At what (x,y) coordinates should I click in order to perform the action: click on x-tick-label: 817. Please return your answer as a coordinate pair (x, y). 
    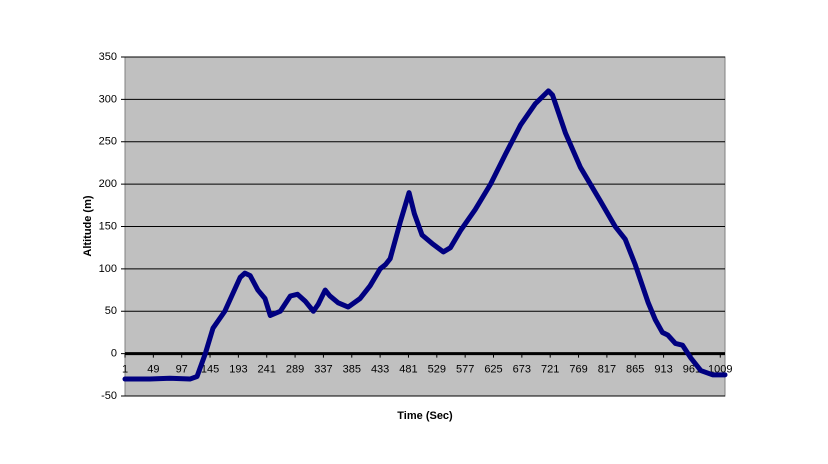
    Looking at the image, I should click on (607, 370).